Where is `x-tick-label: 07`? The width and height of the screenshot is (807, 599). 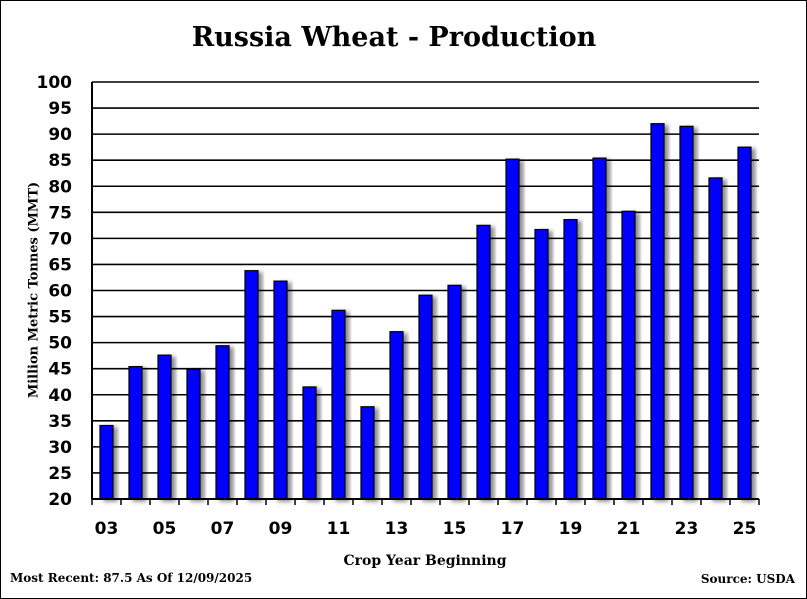
x-tick-label: 07 is located at coordinates (223, 529).